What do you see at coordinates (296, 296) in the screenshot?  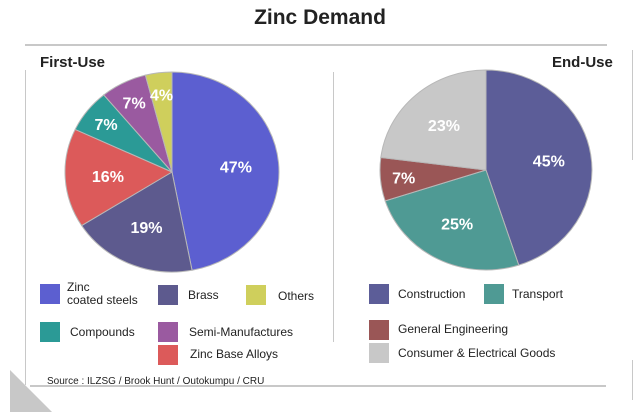 I see `legend-label-others: Others` at bounding box center [296, 296].